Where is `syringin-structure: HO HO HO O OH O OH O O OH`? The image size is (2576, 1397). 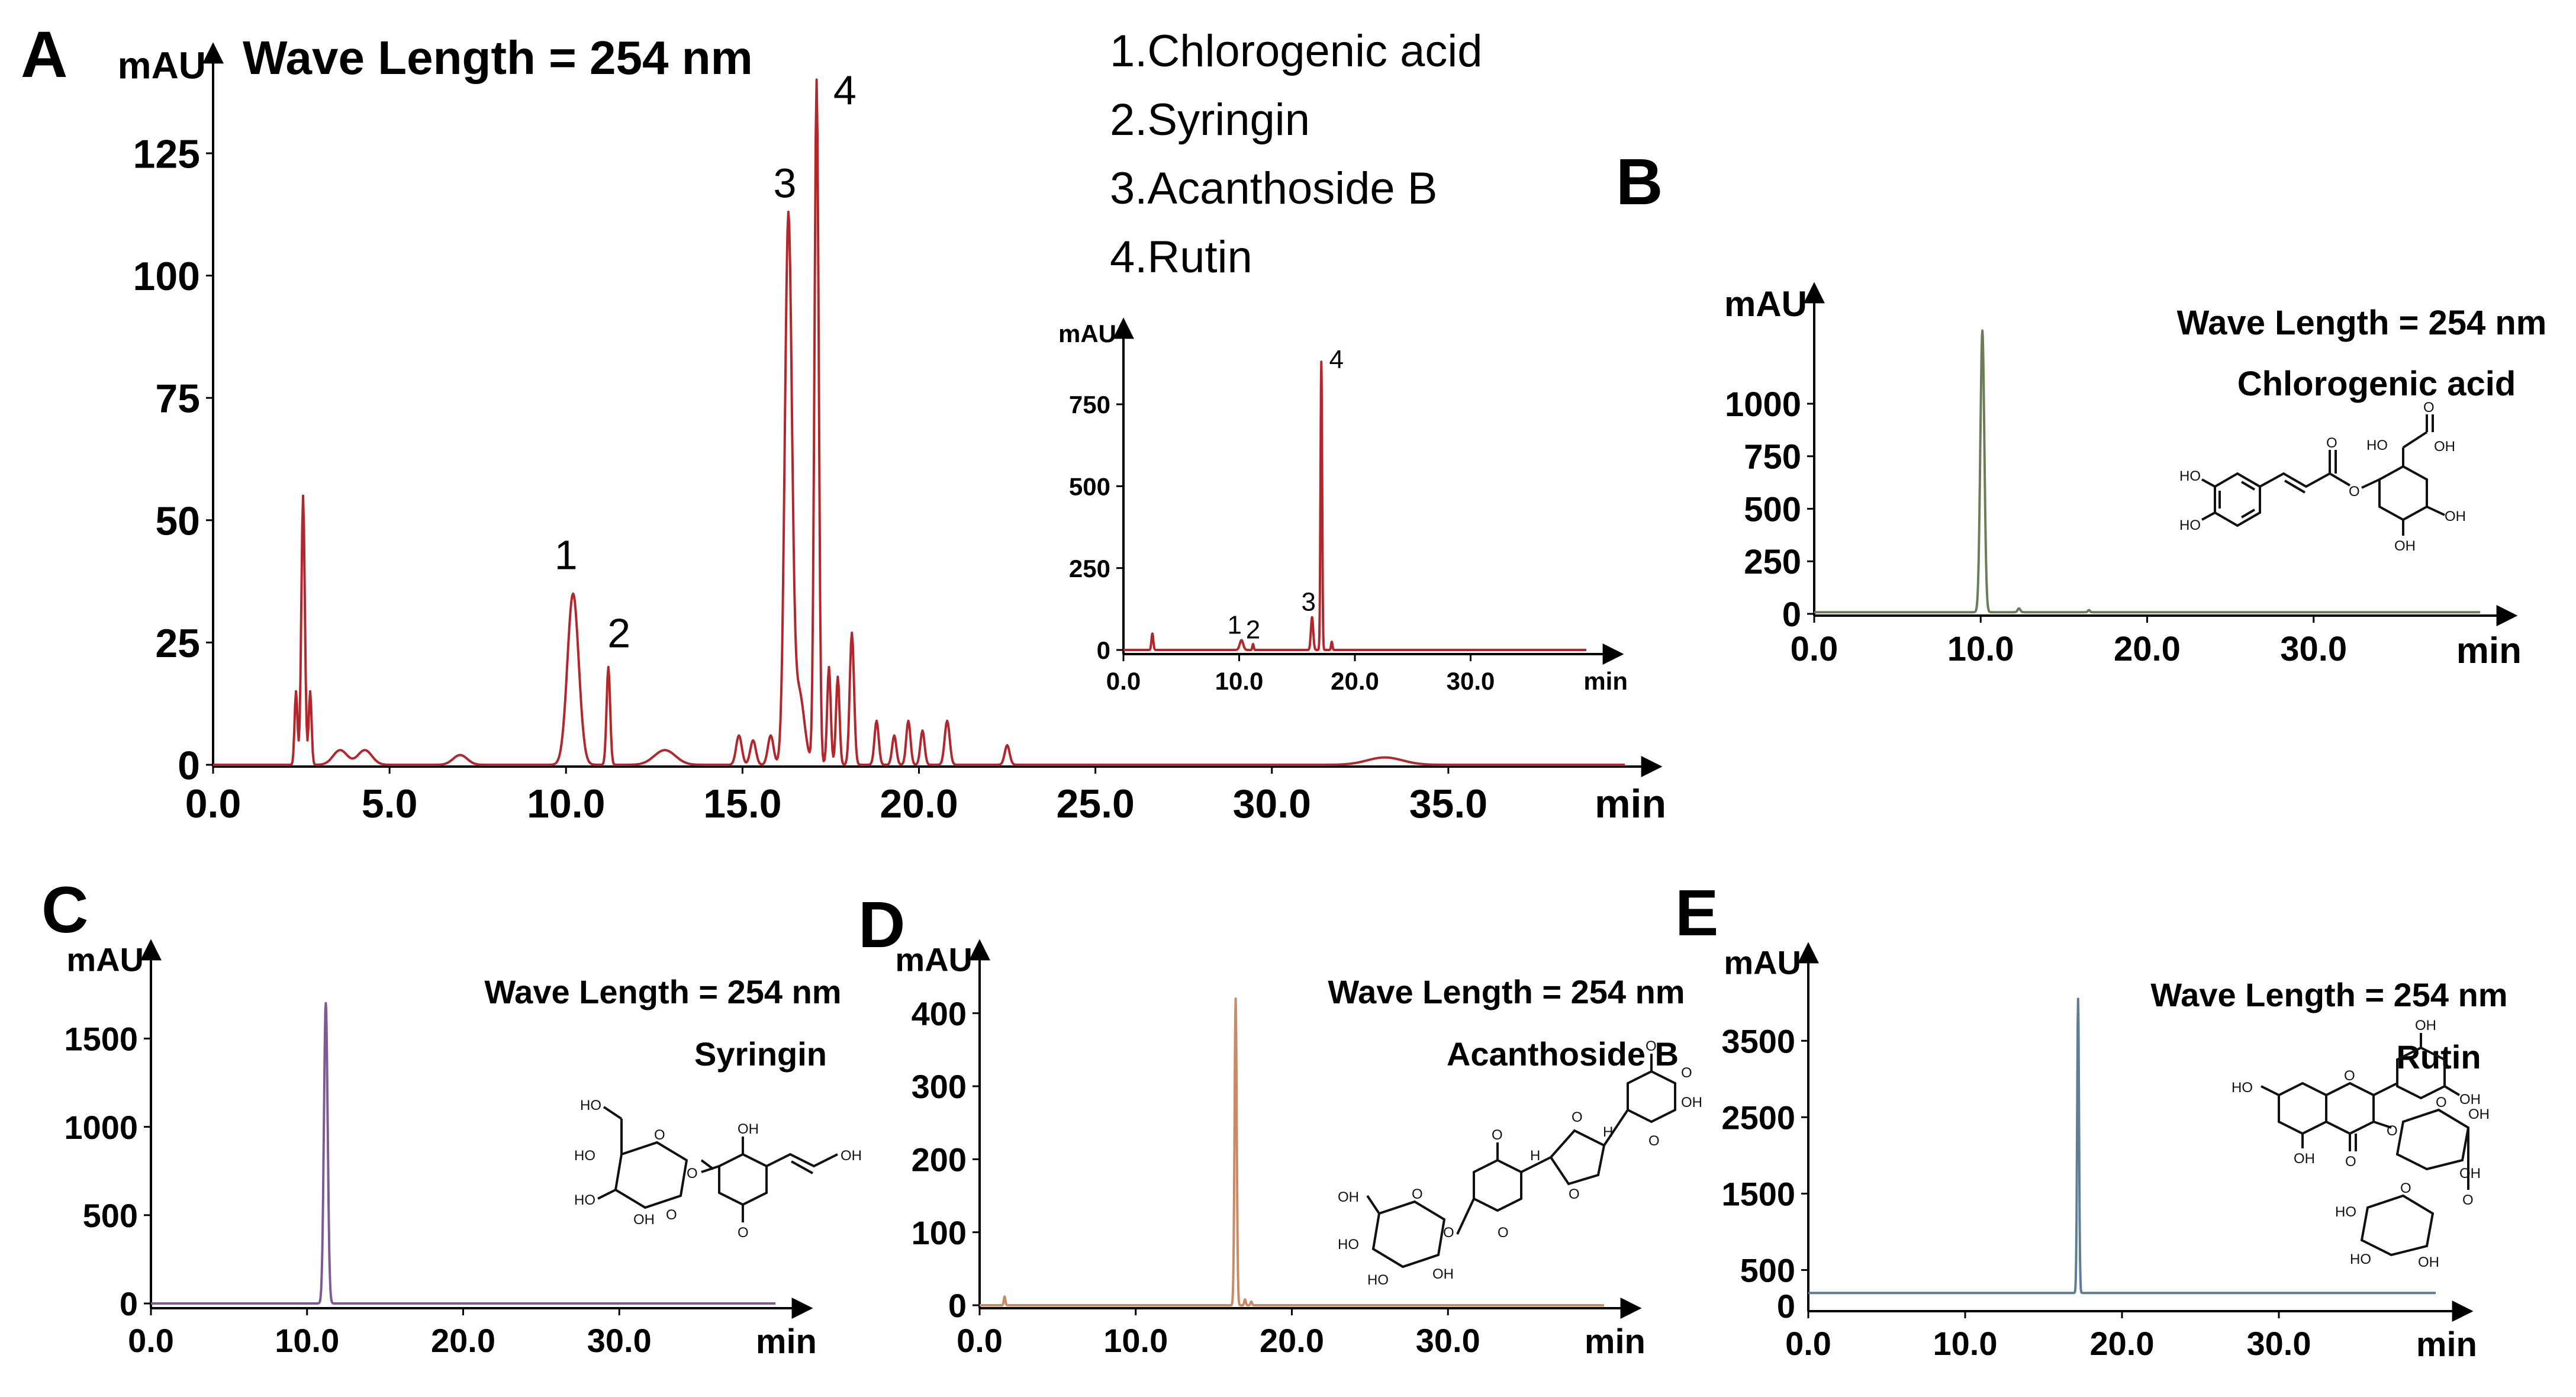
syringin-structure: HO HO HO O OH O OH O O OH is located at coordinates (718, 1169).